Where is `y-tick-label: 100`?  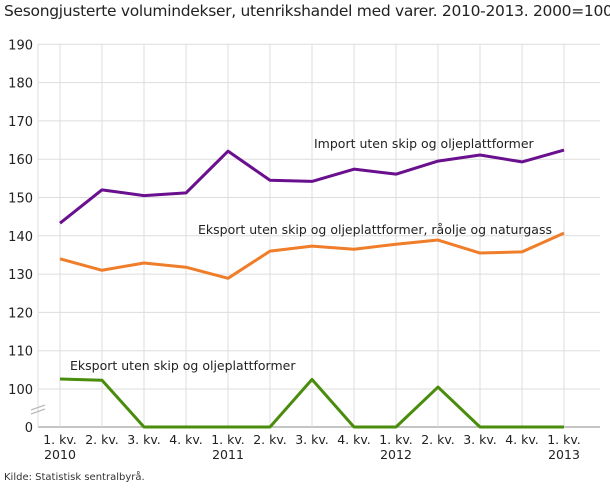
y-tick-label: 100 is located at coordinates (20, 390).